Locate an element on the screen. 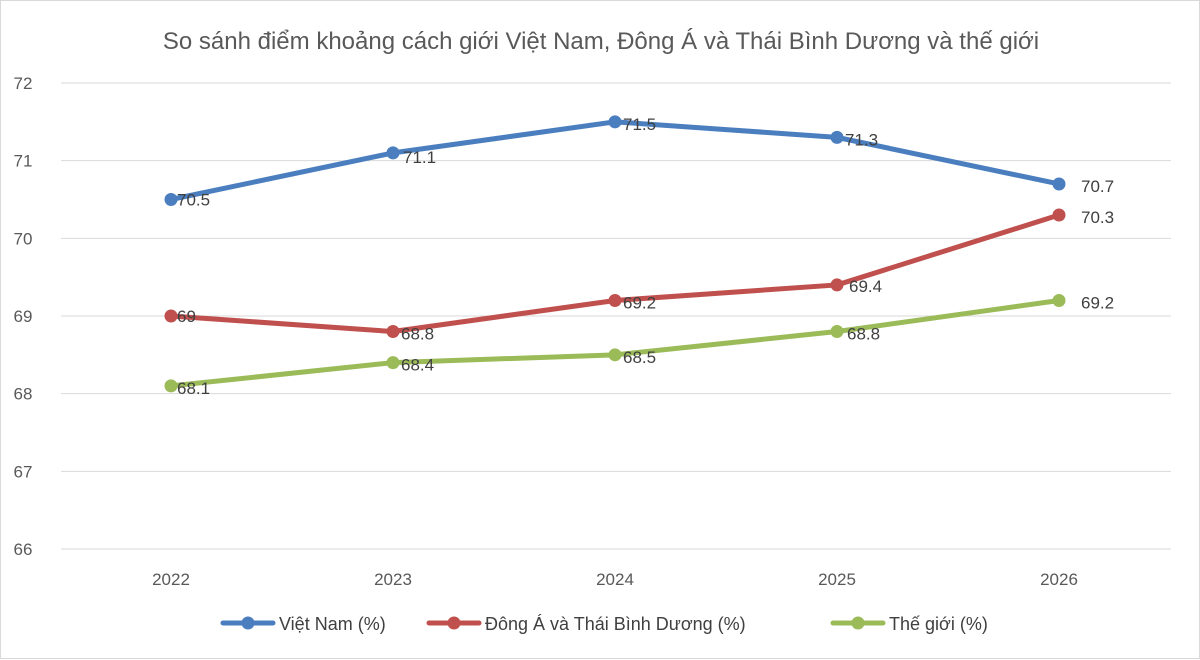 This screenshot has width=1200, height=660. legend-label: Thế giới (%) is located at coordinates (938, 624).